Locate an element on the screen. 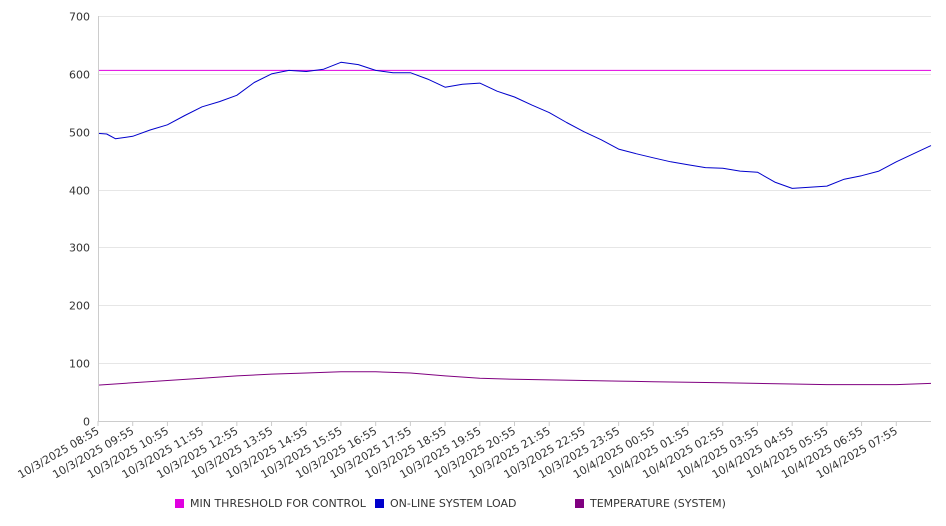 Image resolution: width=946 pixels, height=526 pixels. y-tick-label: 300 is located at coordinates (79, 248).